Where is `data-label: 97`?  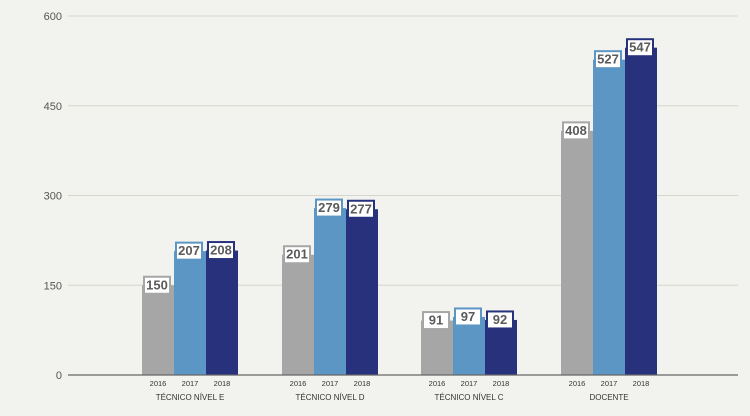
data-label: 97 is located at coordinates (468, 316).